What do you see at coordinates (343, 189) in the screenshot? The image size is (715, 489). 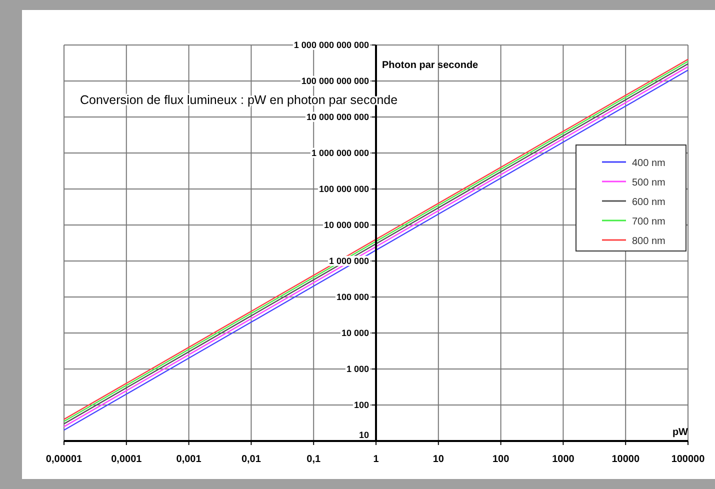 I see `y-tick-label: 100 000 000` at bounding box center [343, 189].